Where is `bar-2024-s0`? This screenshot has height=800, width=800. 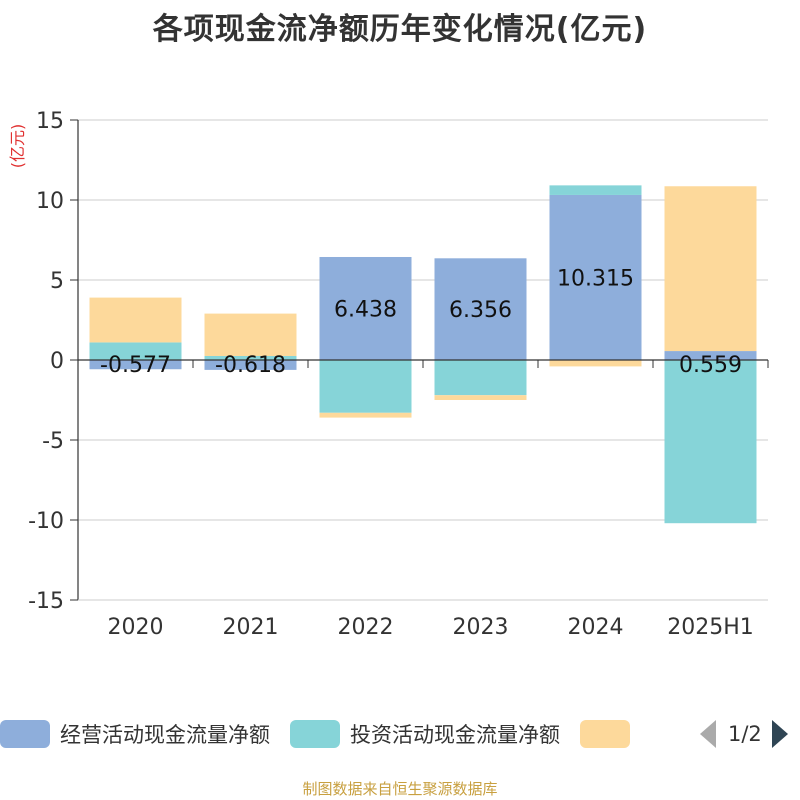 bar-2024-s0 is located at coordinates (595, 277).